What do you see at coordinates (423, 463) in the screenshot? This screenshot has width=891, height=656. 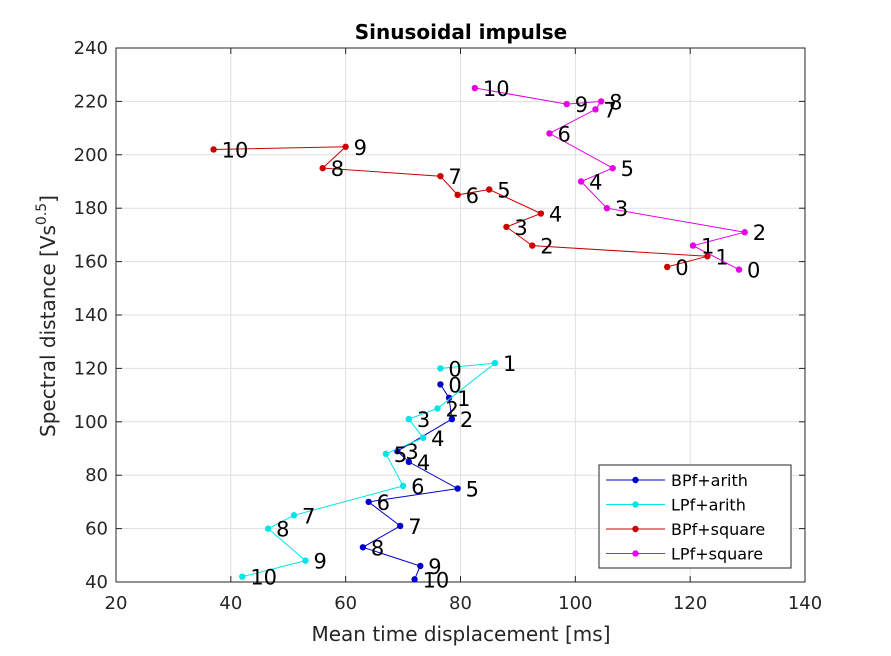 I see `point-label: 4` at bounding box center [423, 463].